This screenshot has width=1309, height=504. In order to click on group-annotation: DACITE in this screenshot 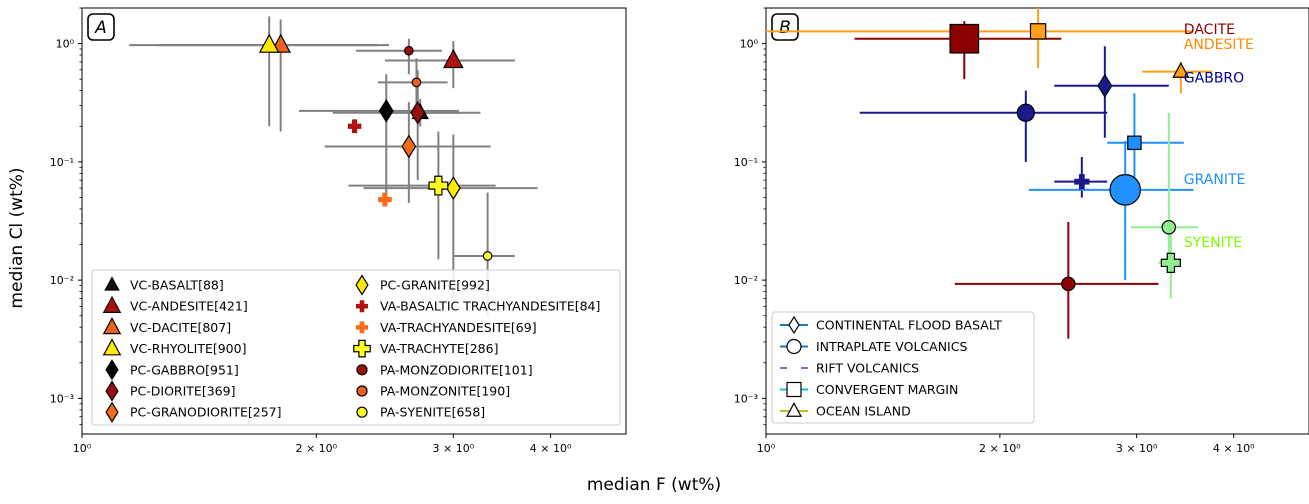, I will do `click(1209, 30)`.